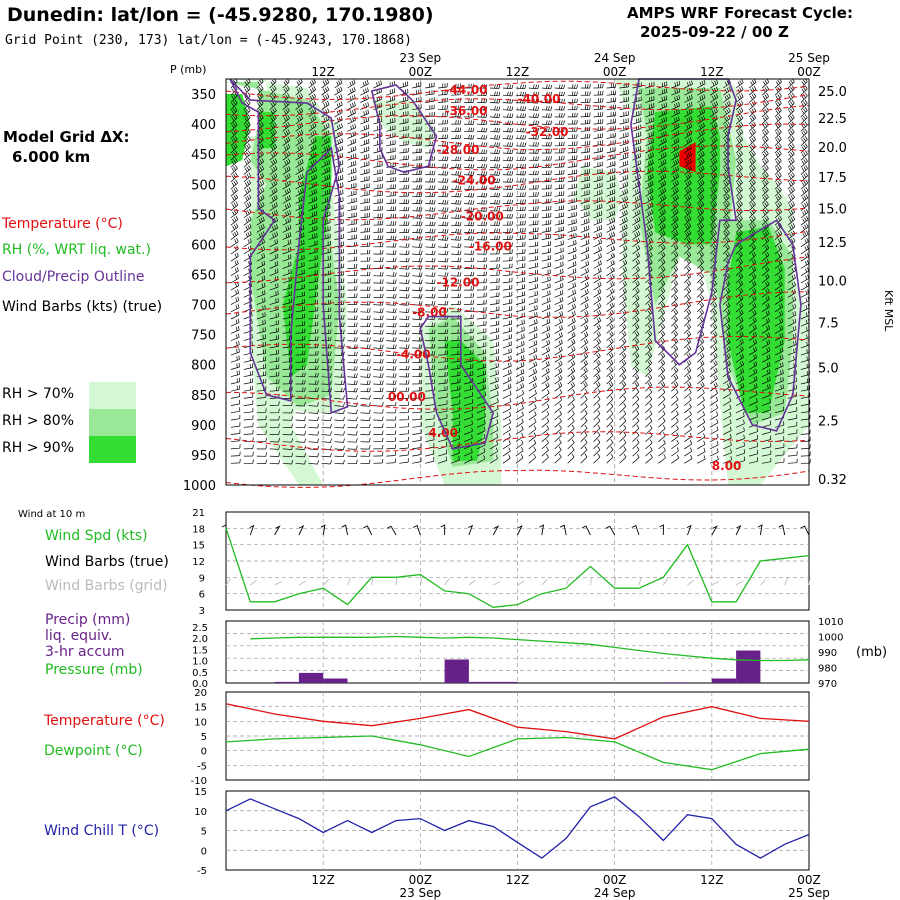 This screenshot has height=900, width=900. What do you see at coordinates (200, 722) in the screenshot?
I see `temp-y-tick-2: 10` at bounding box center [200, 722].